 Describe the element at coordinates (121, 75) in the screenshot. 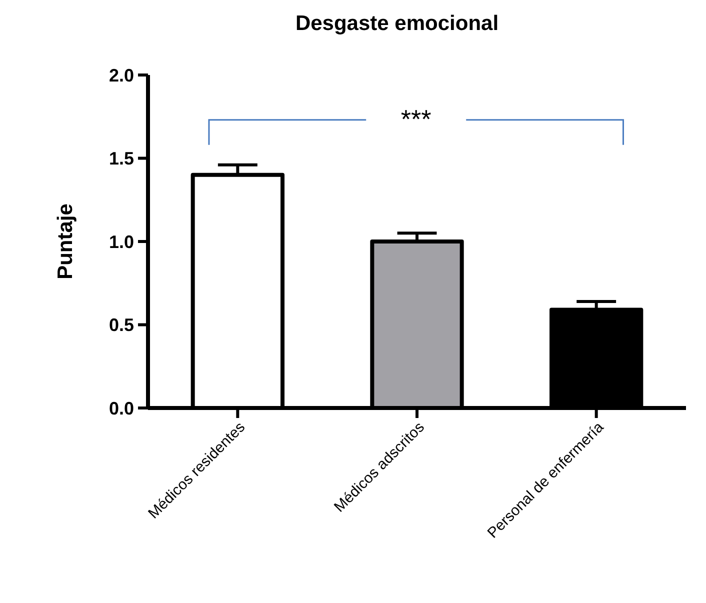

I see `y-tick-label: 2.0` at that location.